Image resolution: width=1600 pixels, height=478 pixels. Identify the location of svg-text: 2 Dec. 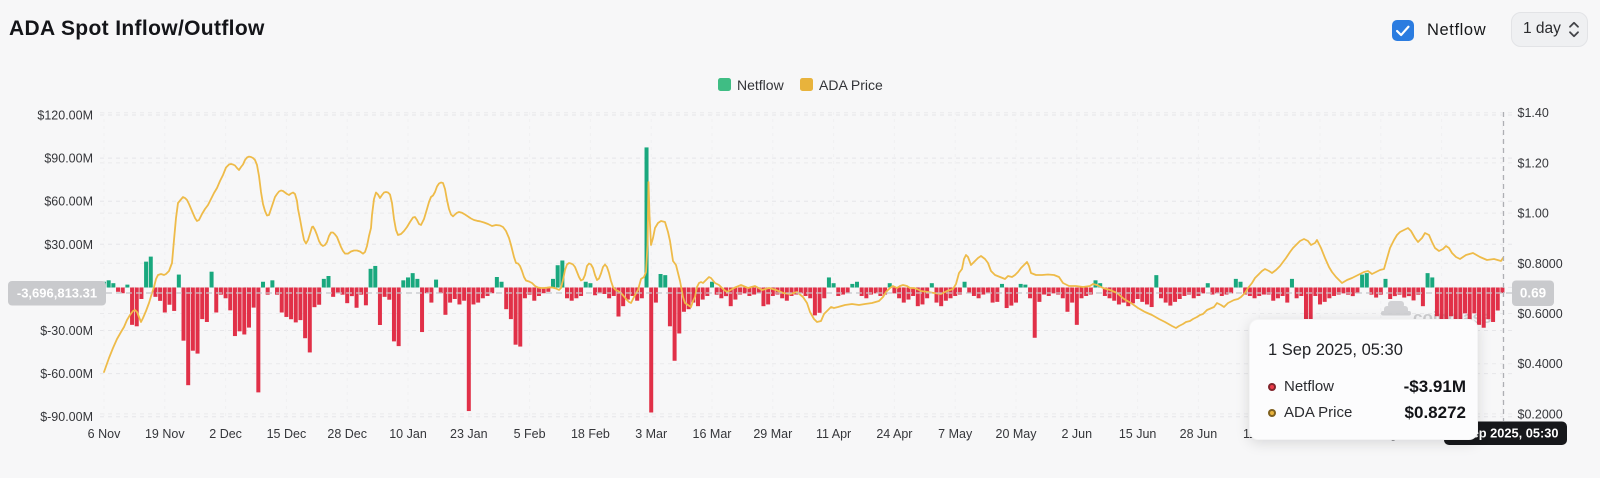
(225, 434).